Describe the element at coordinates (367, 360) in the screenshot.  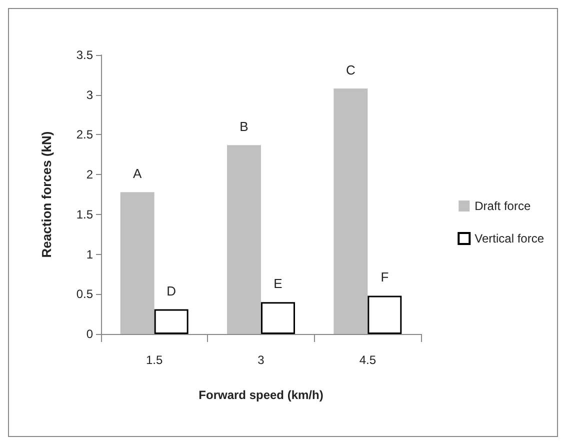
I see `x-tick-label: 4.5` at that location.